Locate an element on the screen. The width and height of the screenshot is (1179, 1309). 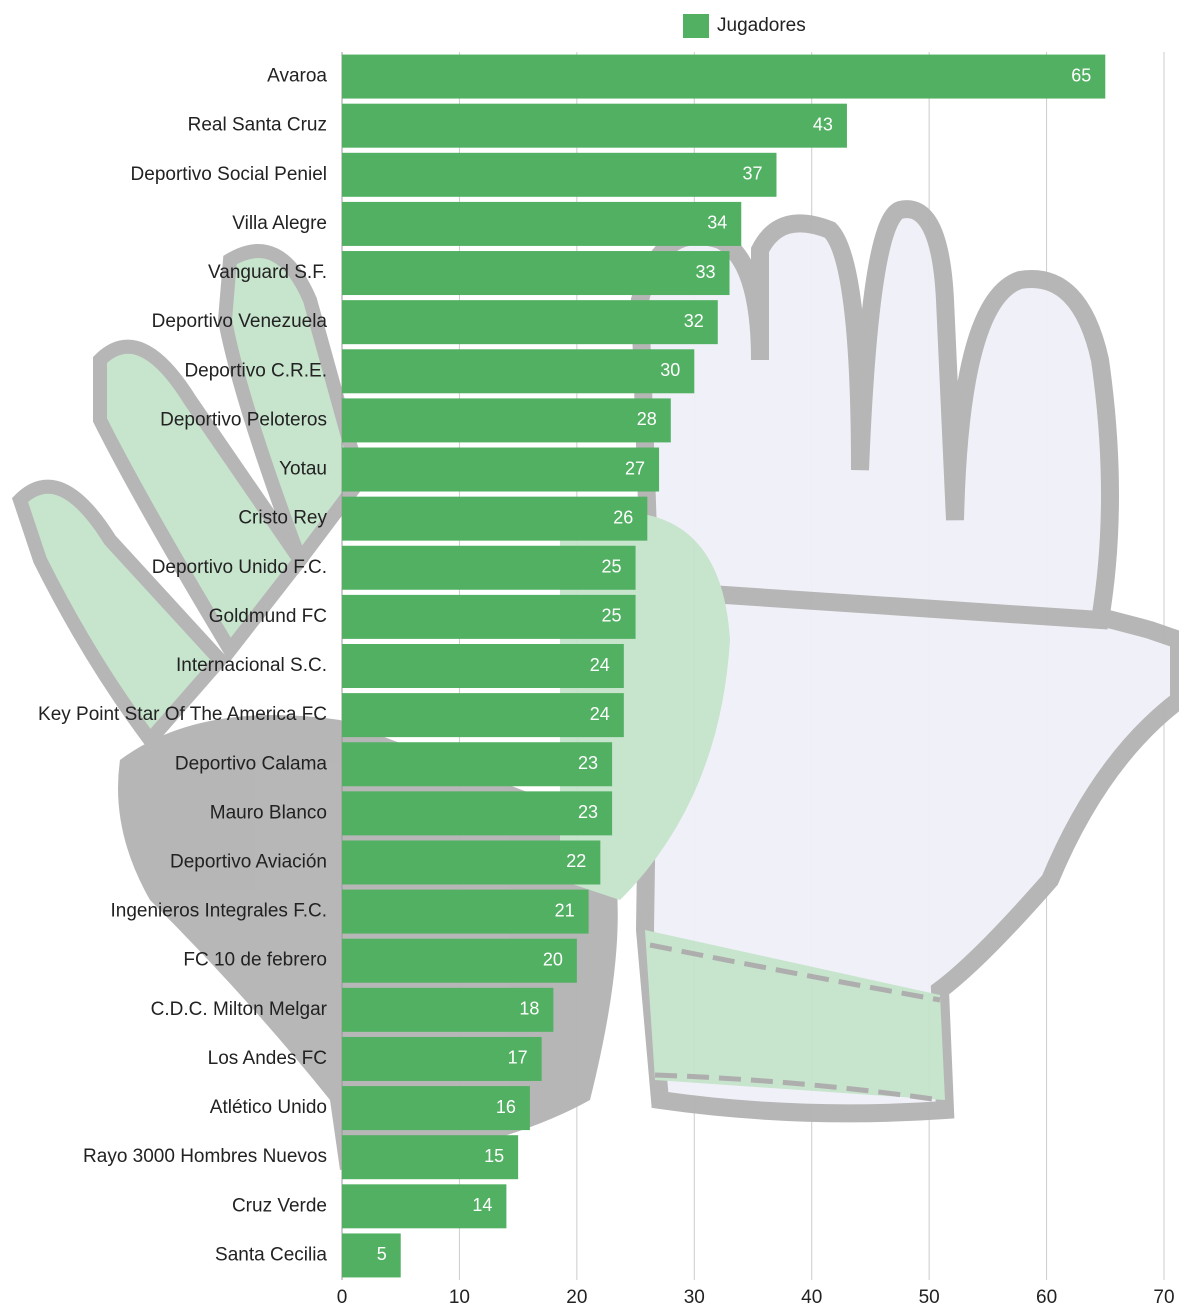
y-tick-label: FC 10 de febrero is located at coordinates (255, 960).